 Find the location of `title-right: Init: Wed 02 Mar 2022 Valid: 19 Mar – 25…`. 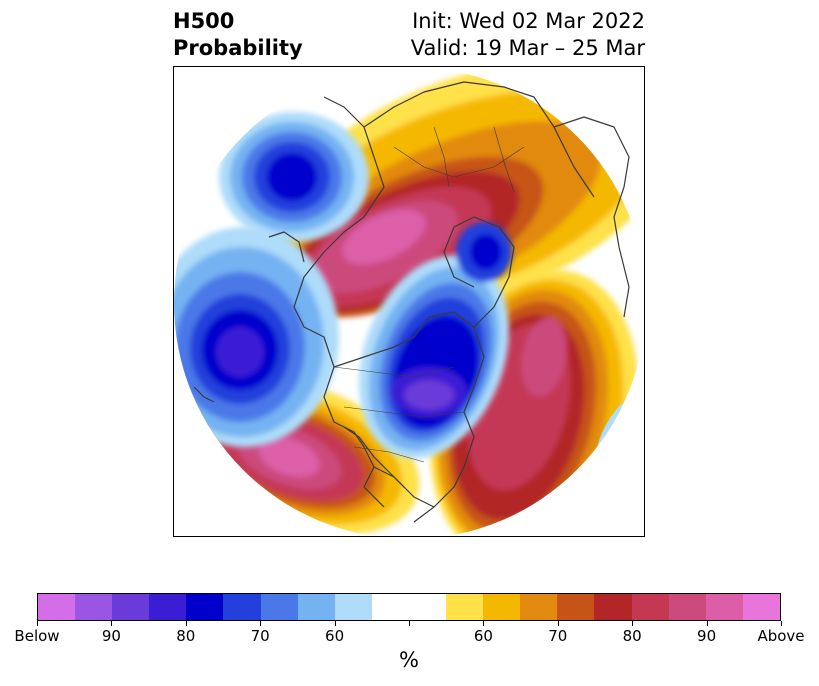

title-right: Init: Wed 02 Mar 2022 Valid: 19 Mar – 25… is located at coordinates (528, 35).